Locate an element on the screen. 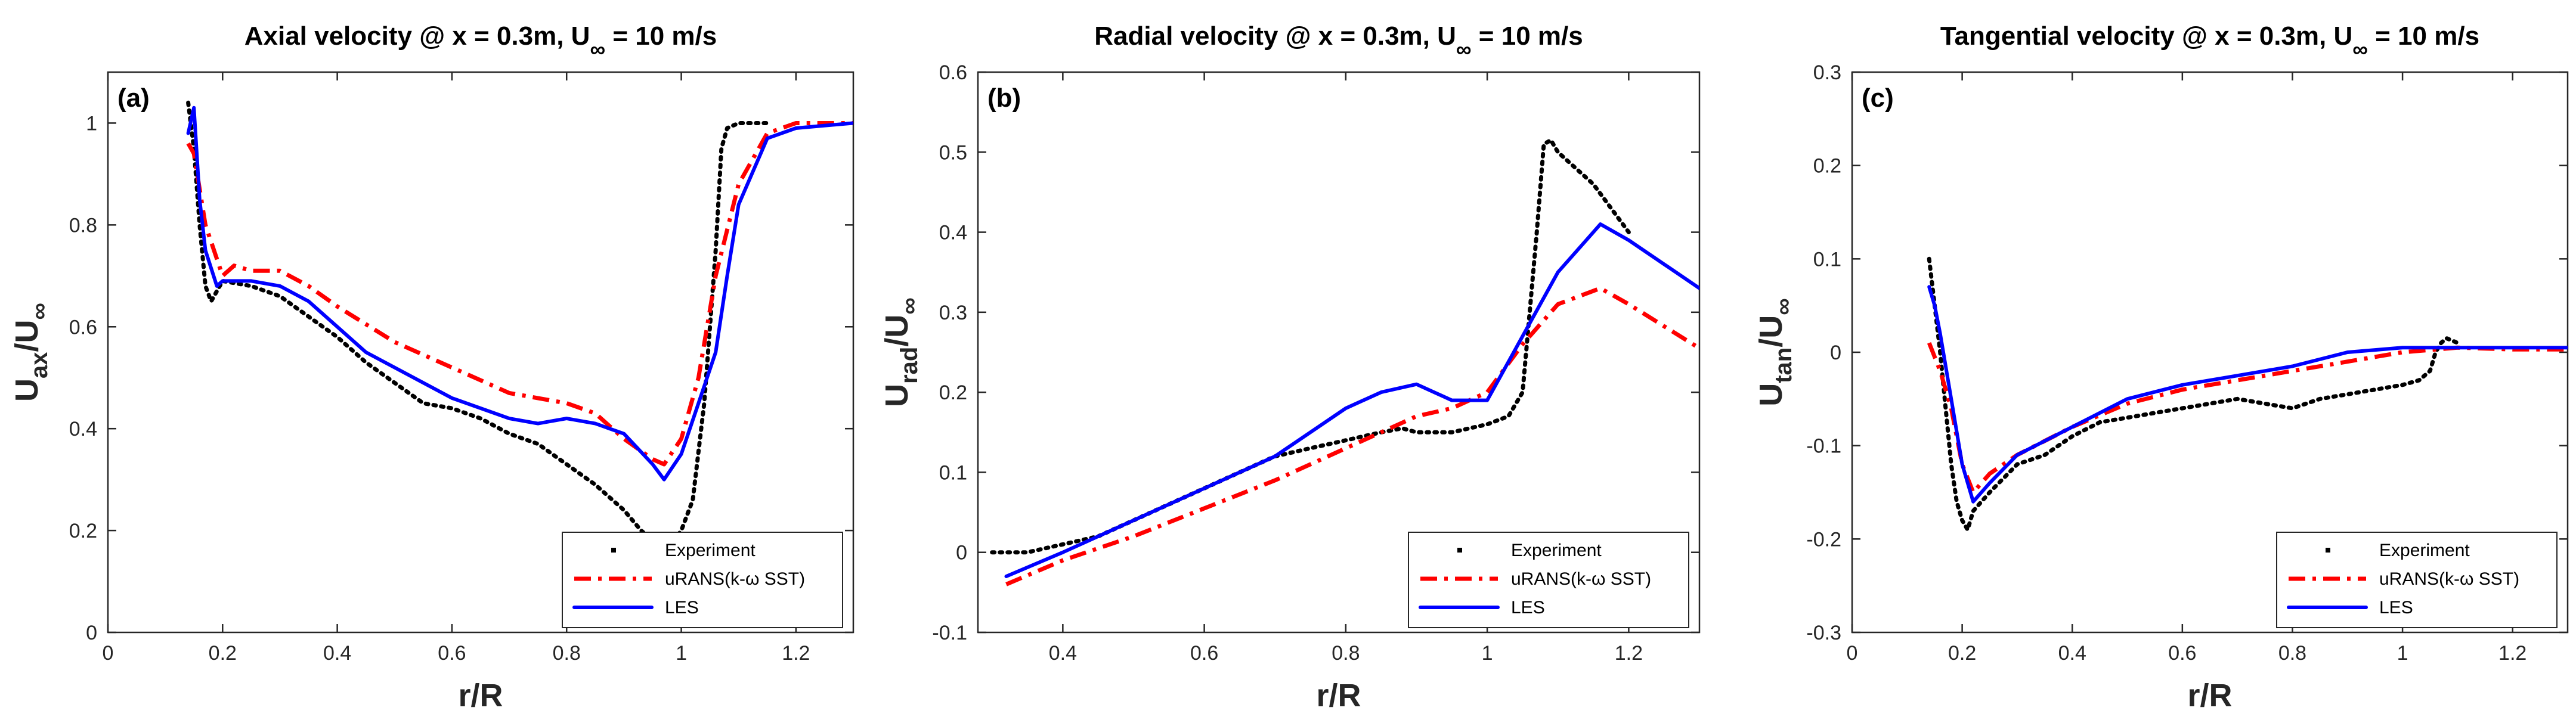 Image resolution: width=2576 pixels, height=720 pixels. text-part: Tangential velocity @ x = 0.3m, U is located at coordinates (2146, 36).